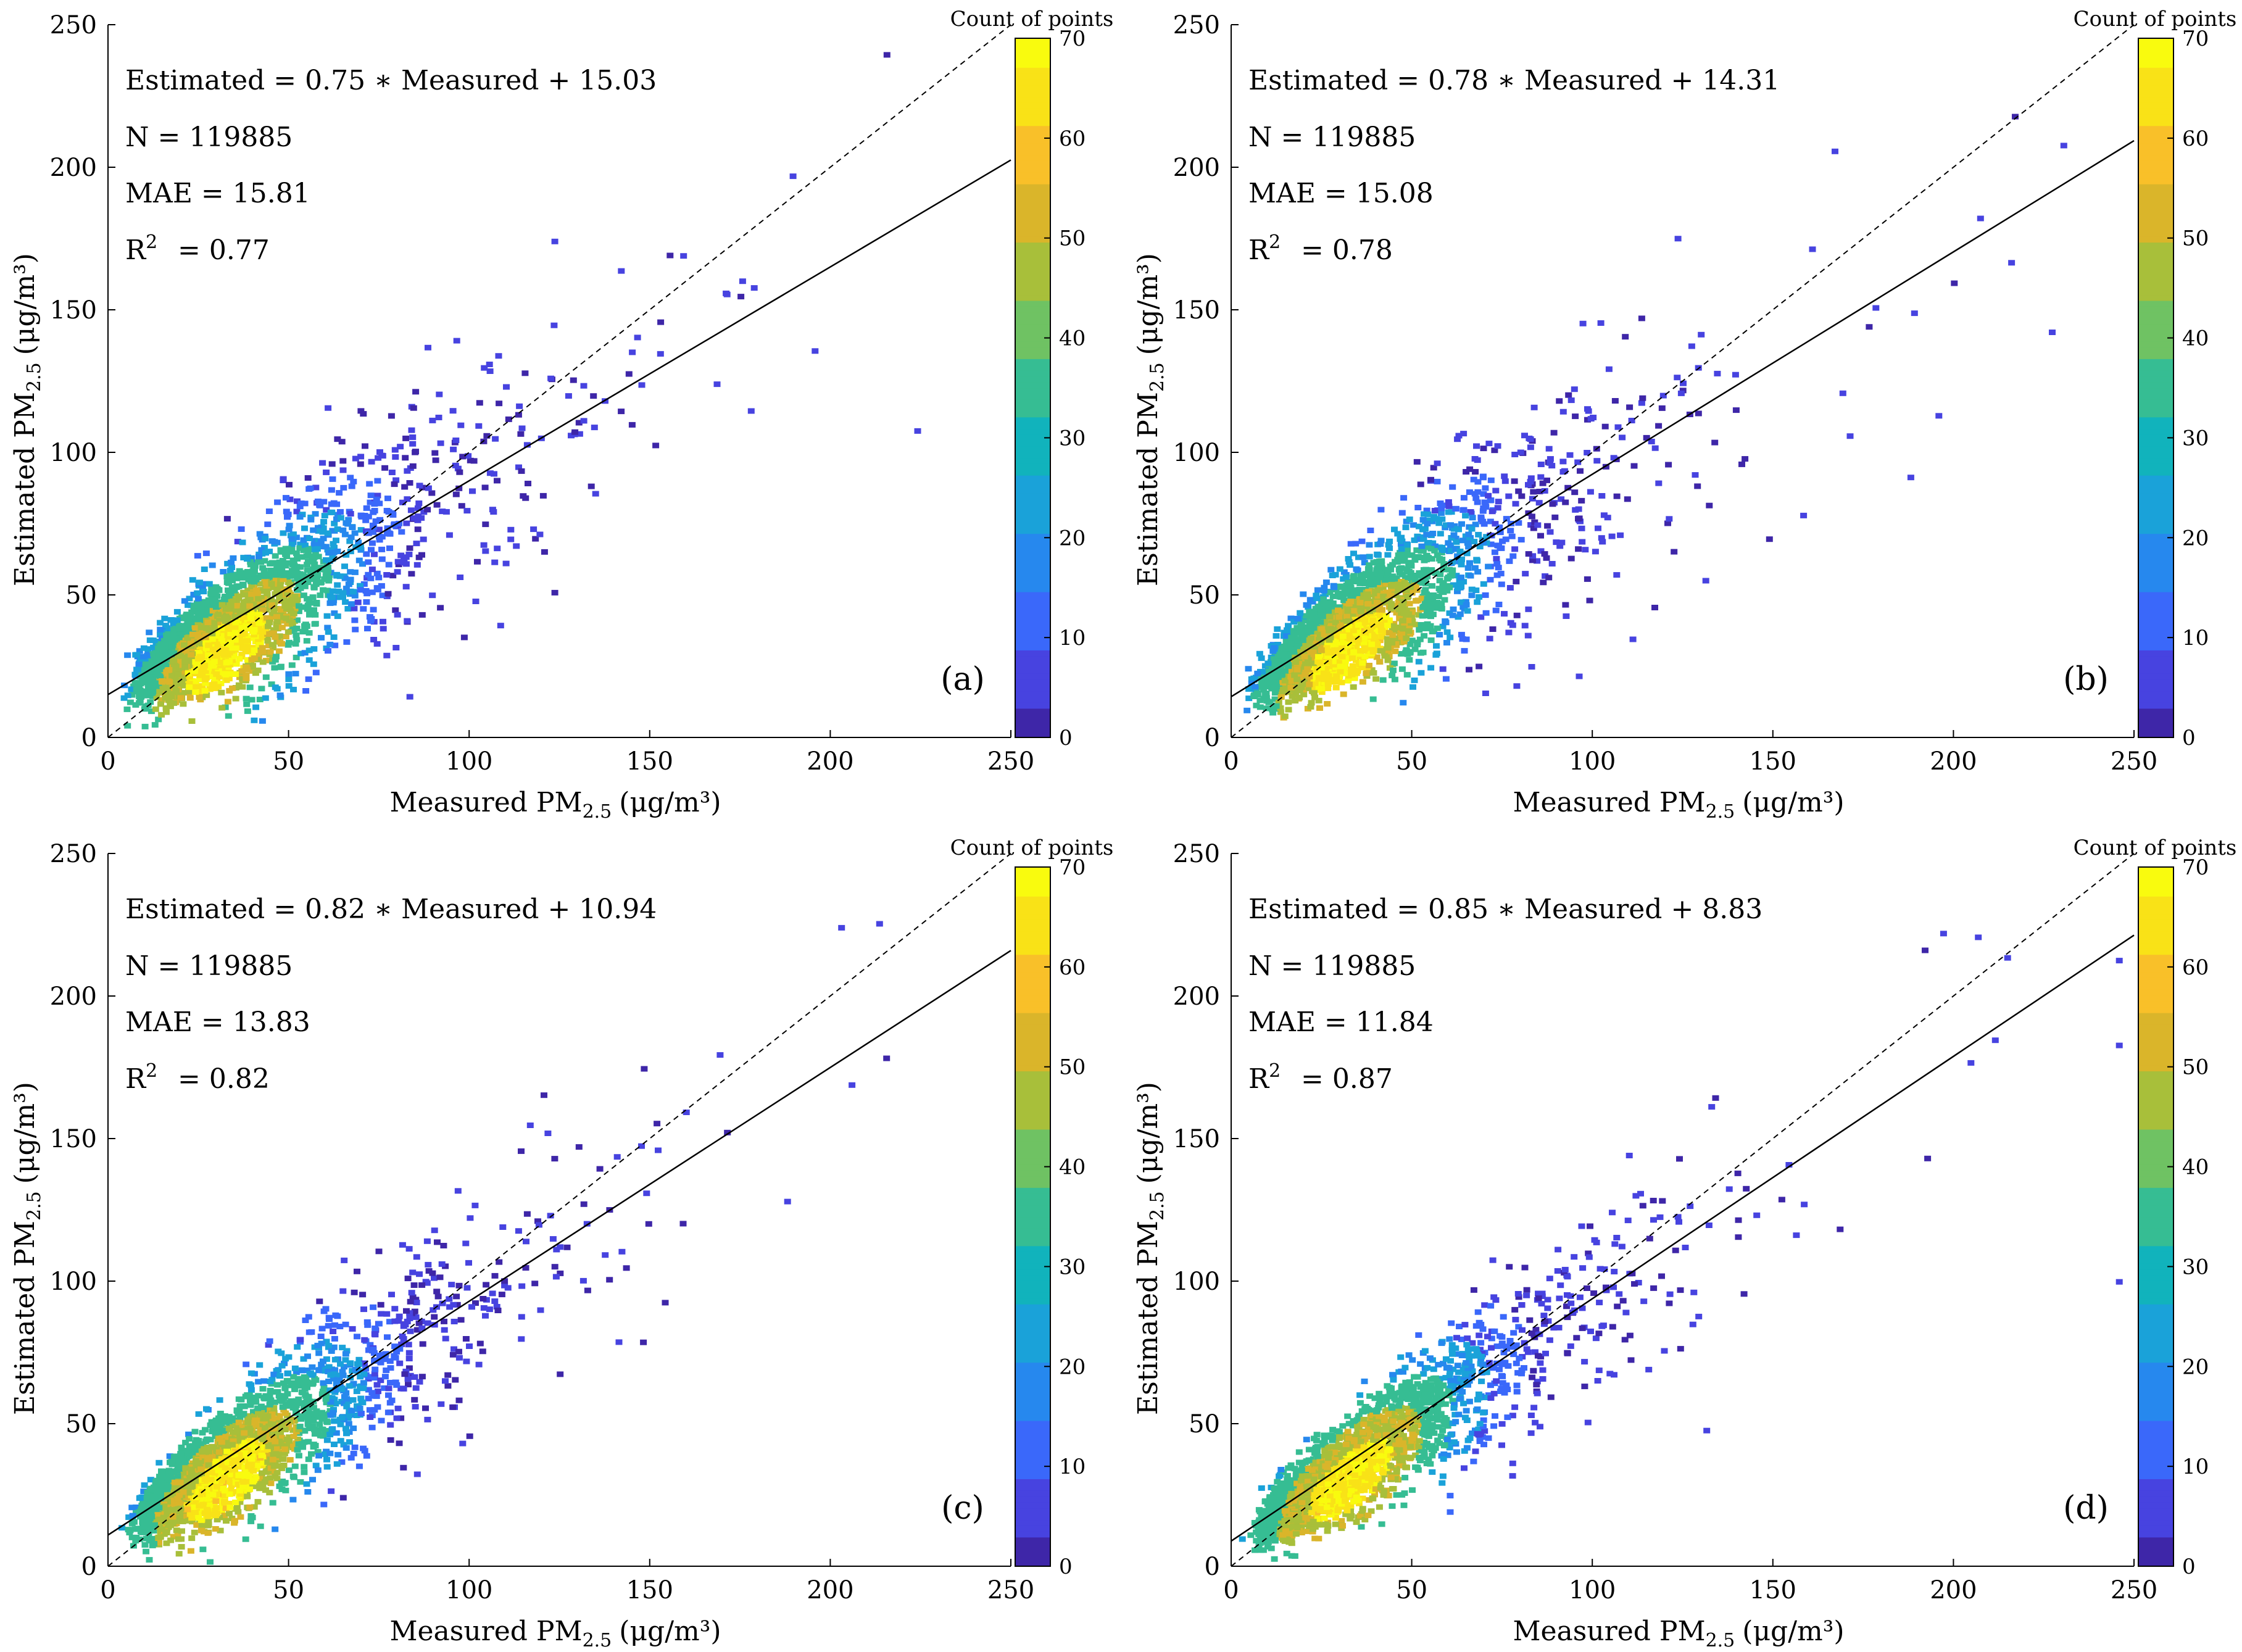  What do you see at coordinates (1072, 39) in the screenshot?
I see `colorbar-tick-label: 70` at bounding box center [1072, 39].